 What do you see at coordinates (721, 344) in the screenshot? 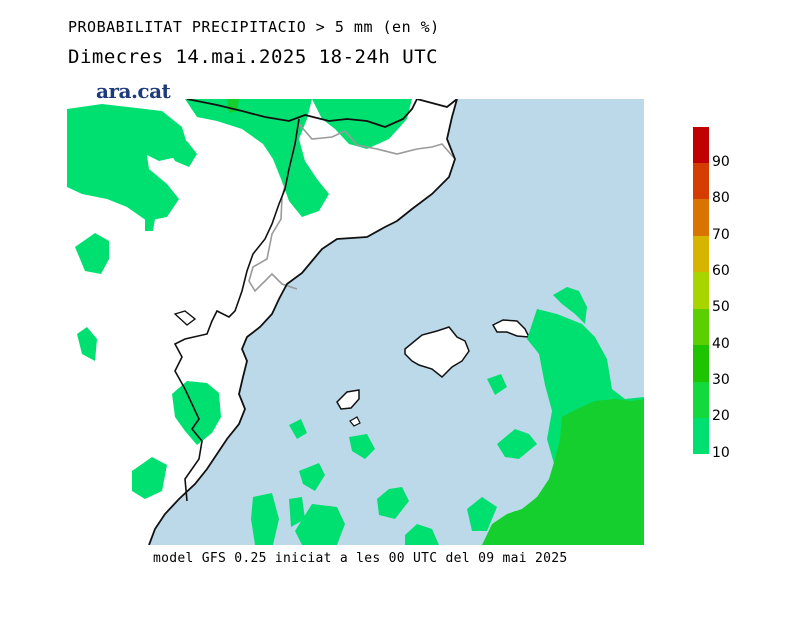
I see `legend-label-40: 40` at bounding box center [721, 344].